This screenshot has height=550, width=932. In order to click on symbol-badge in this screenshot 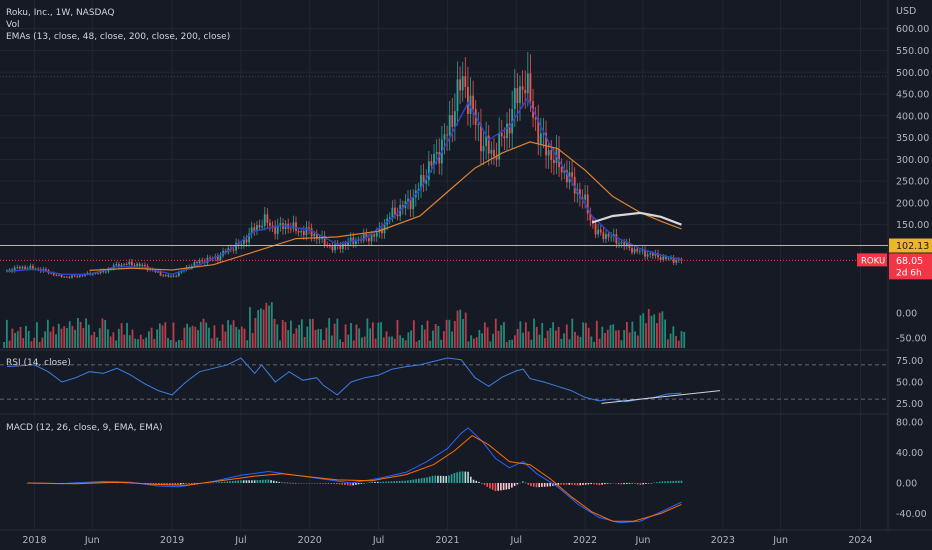, I will do `click(872, 260)`.